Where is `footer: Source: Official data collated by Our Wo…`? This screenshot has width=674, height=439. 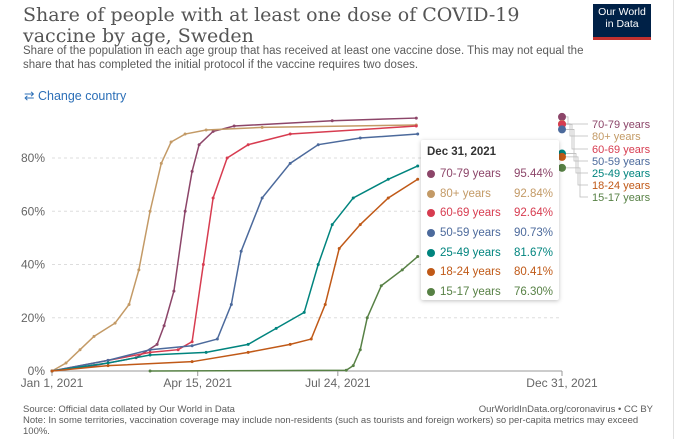 footer: Source: Official data collated by Our Wo… is located at coordinates (338, 420).